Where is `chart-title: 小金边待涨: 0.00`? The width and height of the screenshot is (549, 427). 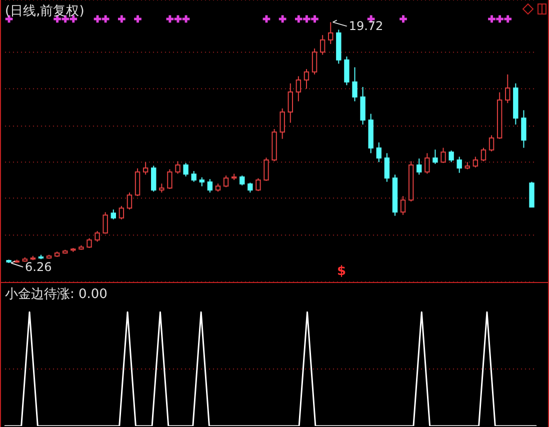 chart-title: 小金边待涨: 0.00 is located at coordinates (56, 294).